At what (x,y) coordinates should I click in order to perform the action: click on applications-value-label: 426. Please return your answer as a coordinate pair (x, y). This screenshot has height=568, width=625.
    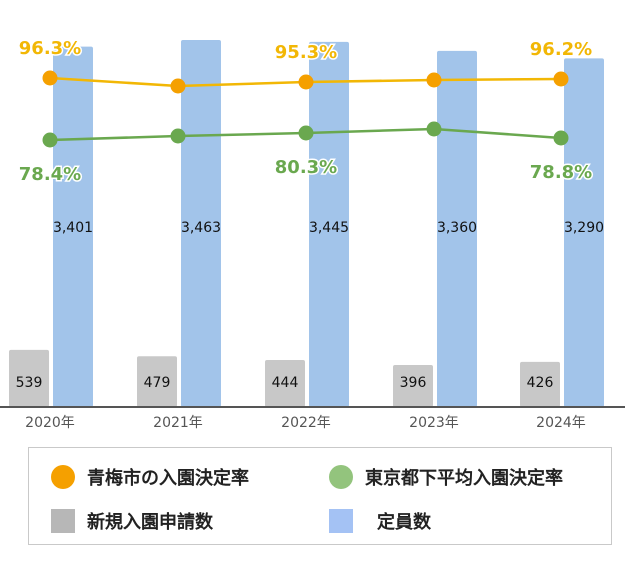
    Looking at the image, I should click on (540, 383).